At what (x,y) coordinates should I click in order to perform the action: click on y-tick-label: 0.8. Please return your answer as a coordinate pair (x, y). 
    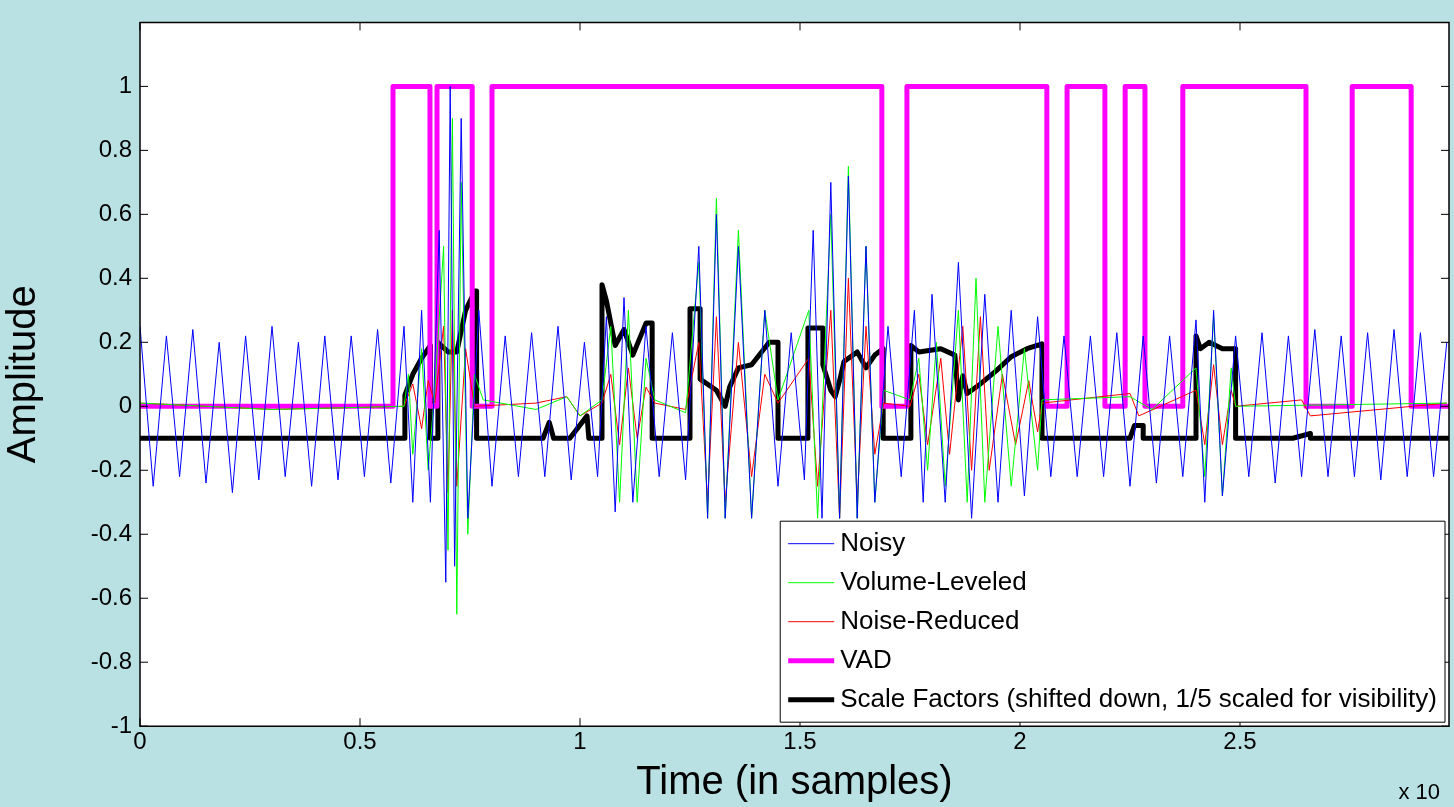
    Looking at the image, I should click on (115, 148).